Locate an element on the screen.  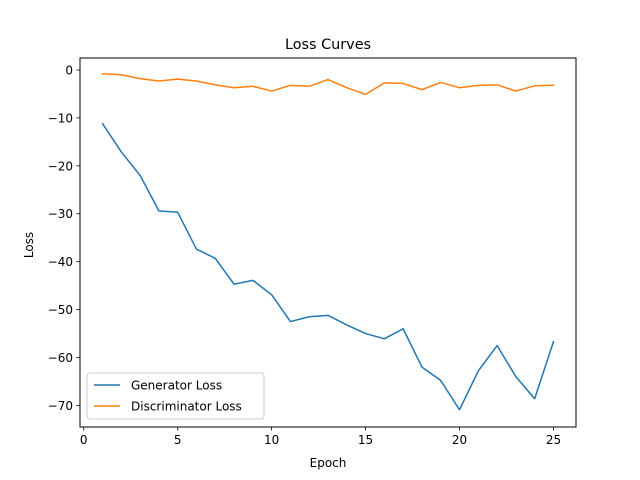
x-tick-label: 5 is located at coordinates (178, 440).